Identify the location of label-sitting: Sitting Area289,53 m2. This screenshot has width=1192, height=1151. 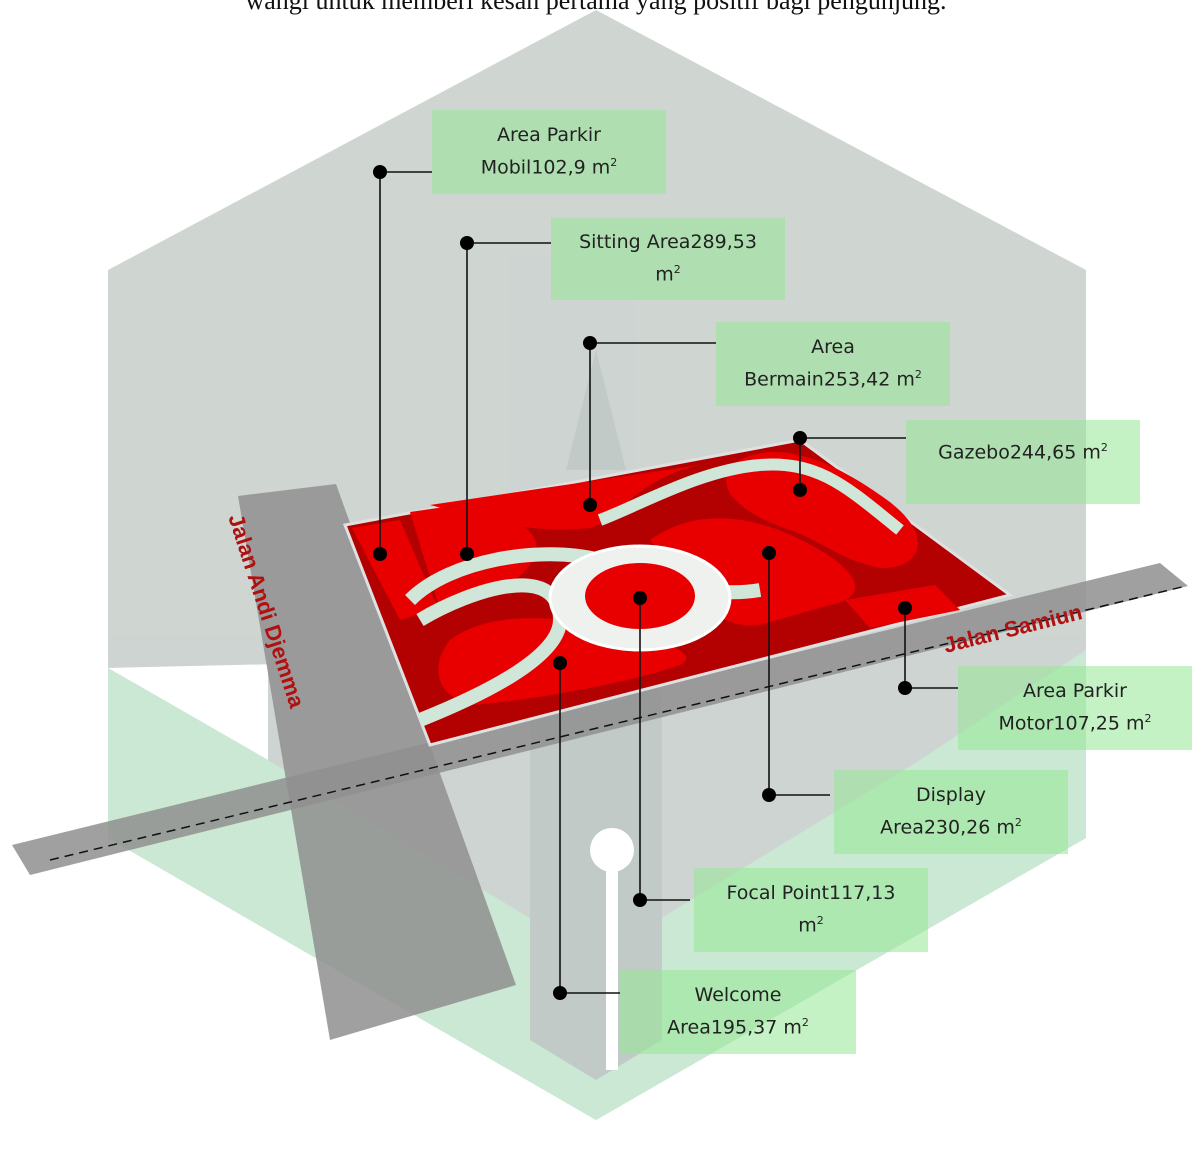
(668, 259).